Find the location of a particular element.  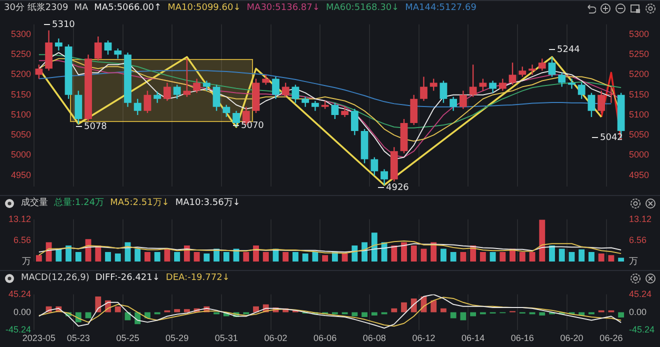

annotation: 5070 is located at coordinates (248, 126).